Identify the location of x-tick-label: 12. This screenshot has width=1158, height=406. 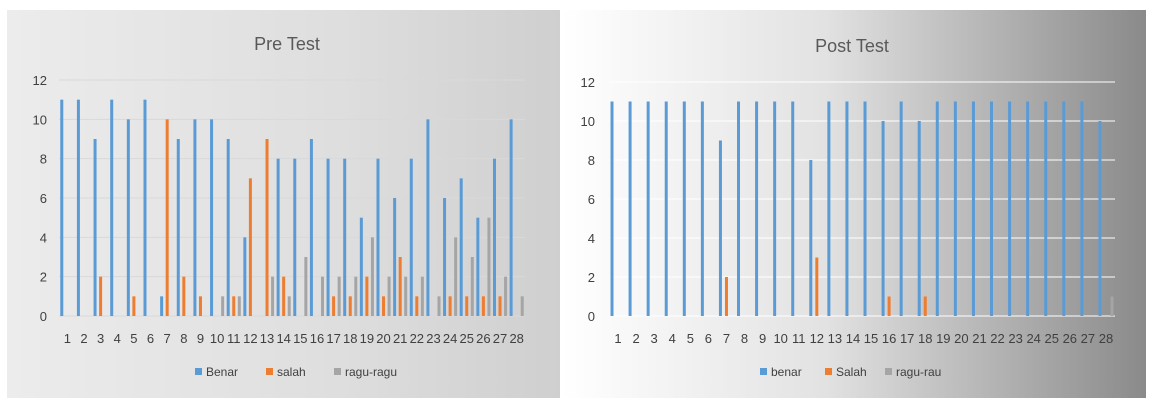
(817, 338).